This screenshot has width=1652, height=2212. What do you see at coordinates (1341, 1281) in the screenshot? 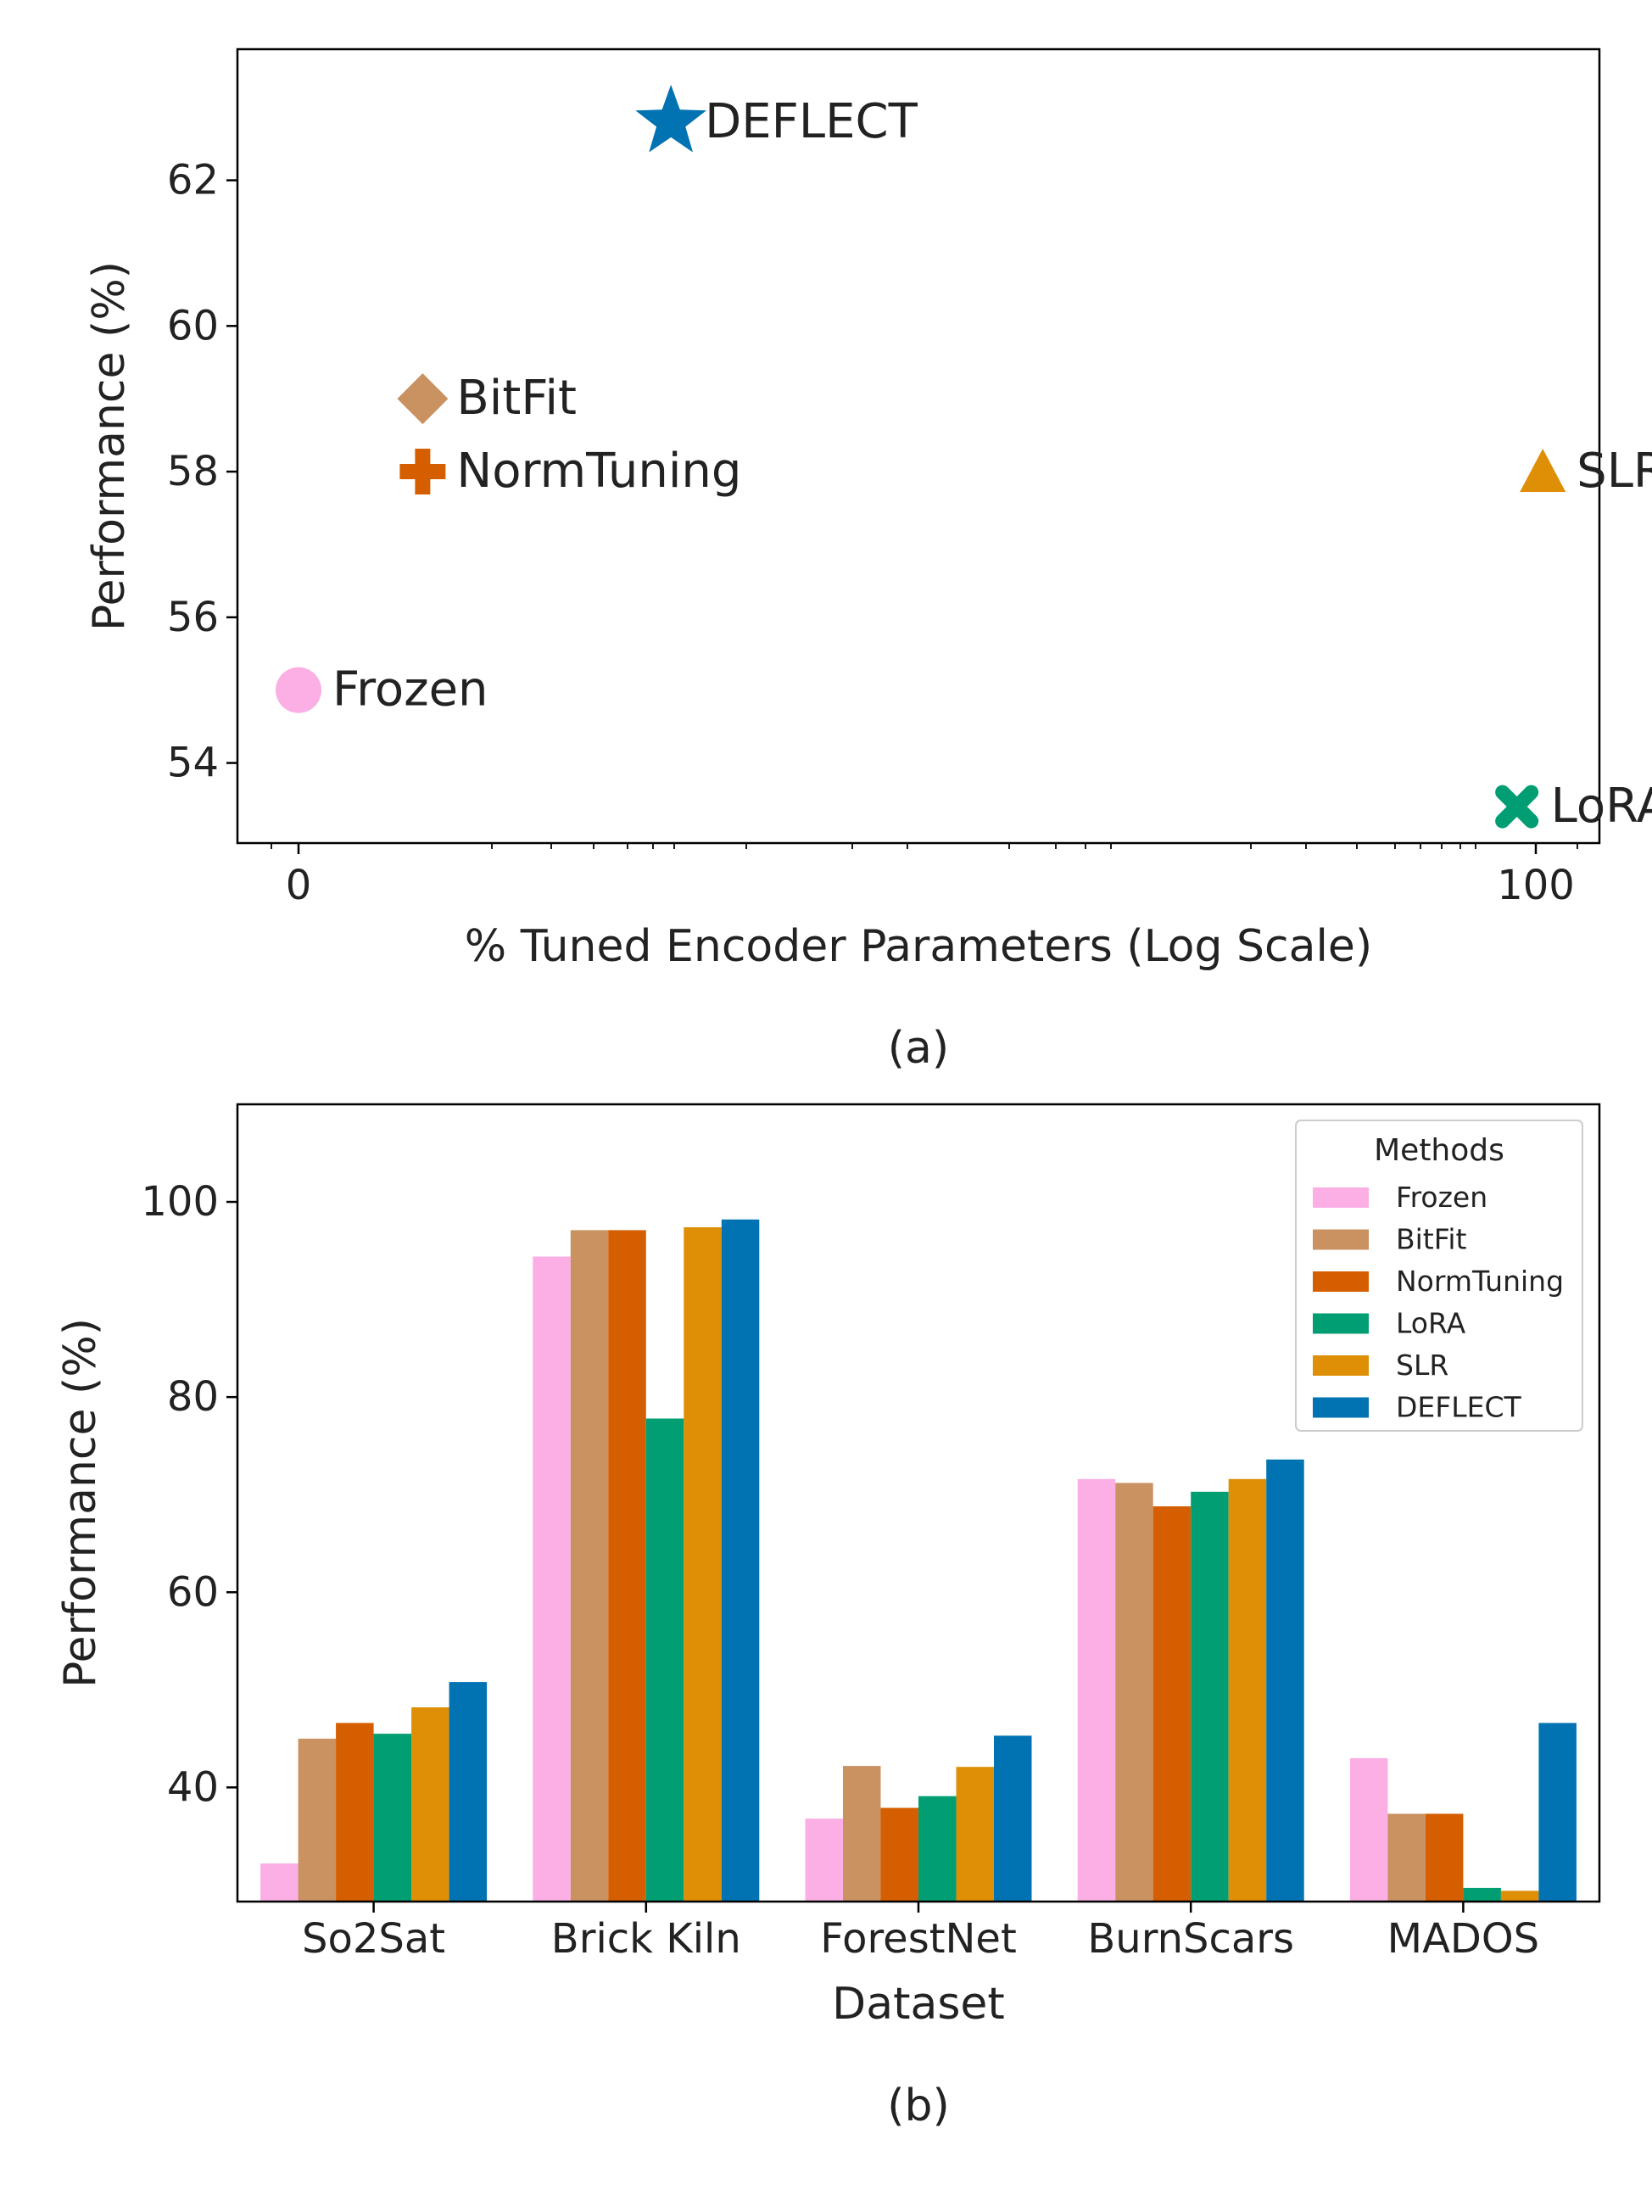
I see `legend-swatch-normtuning` at bounding box center [1341, 1281].